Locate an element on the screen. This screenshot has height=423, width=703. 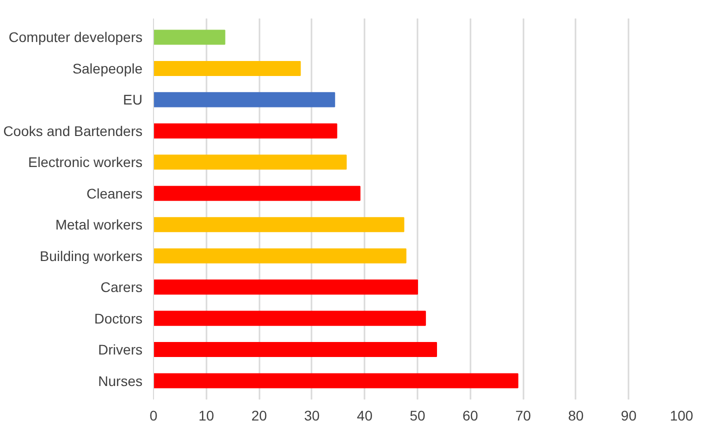
y-tick-label: Salepeople is located at coordinates (107, 68).